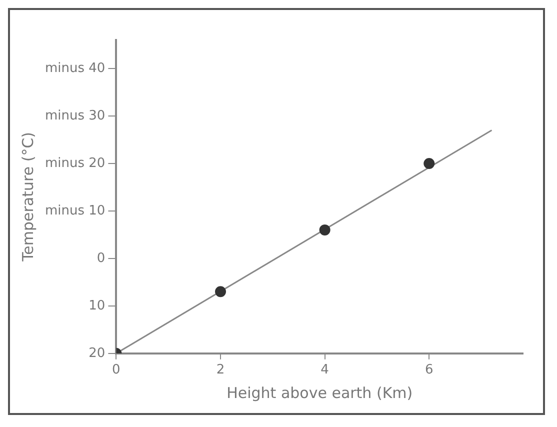 The width and height of the screenshot is (557, 427). I want to click on y-tick-label: minus 10, so click(75, 210).